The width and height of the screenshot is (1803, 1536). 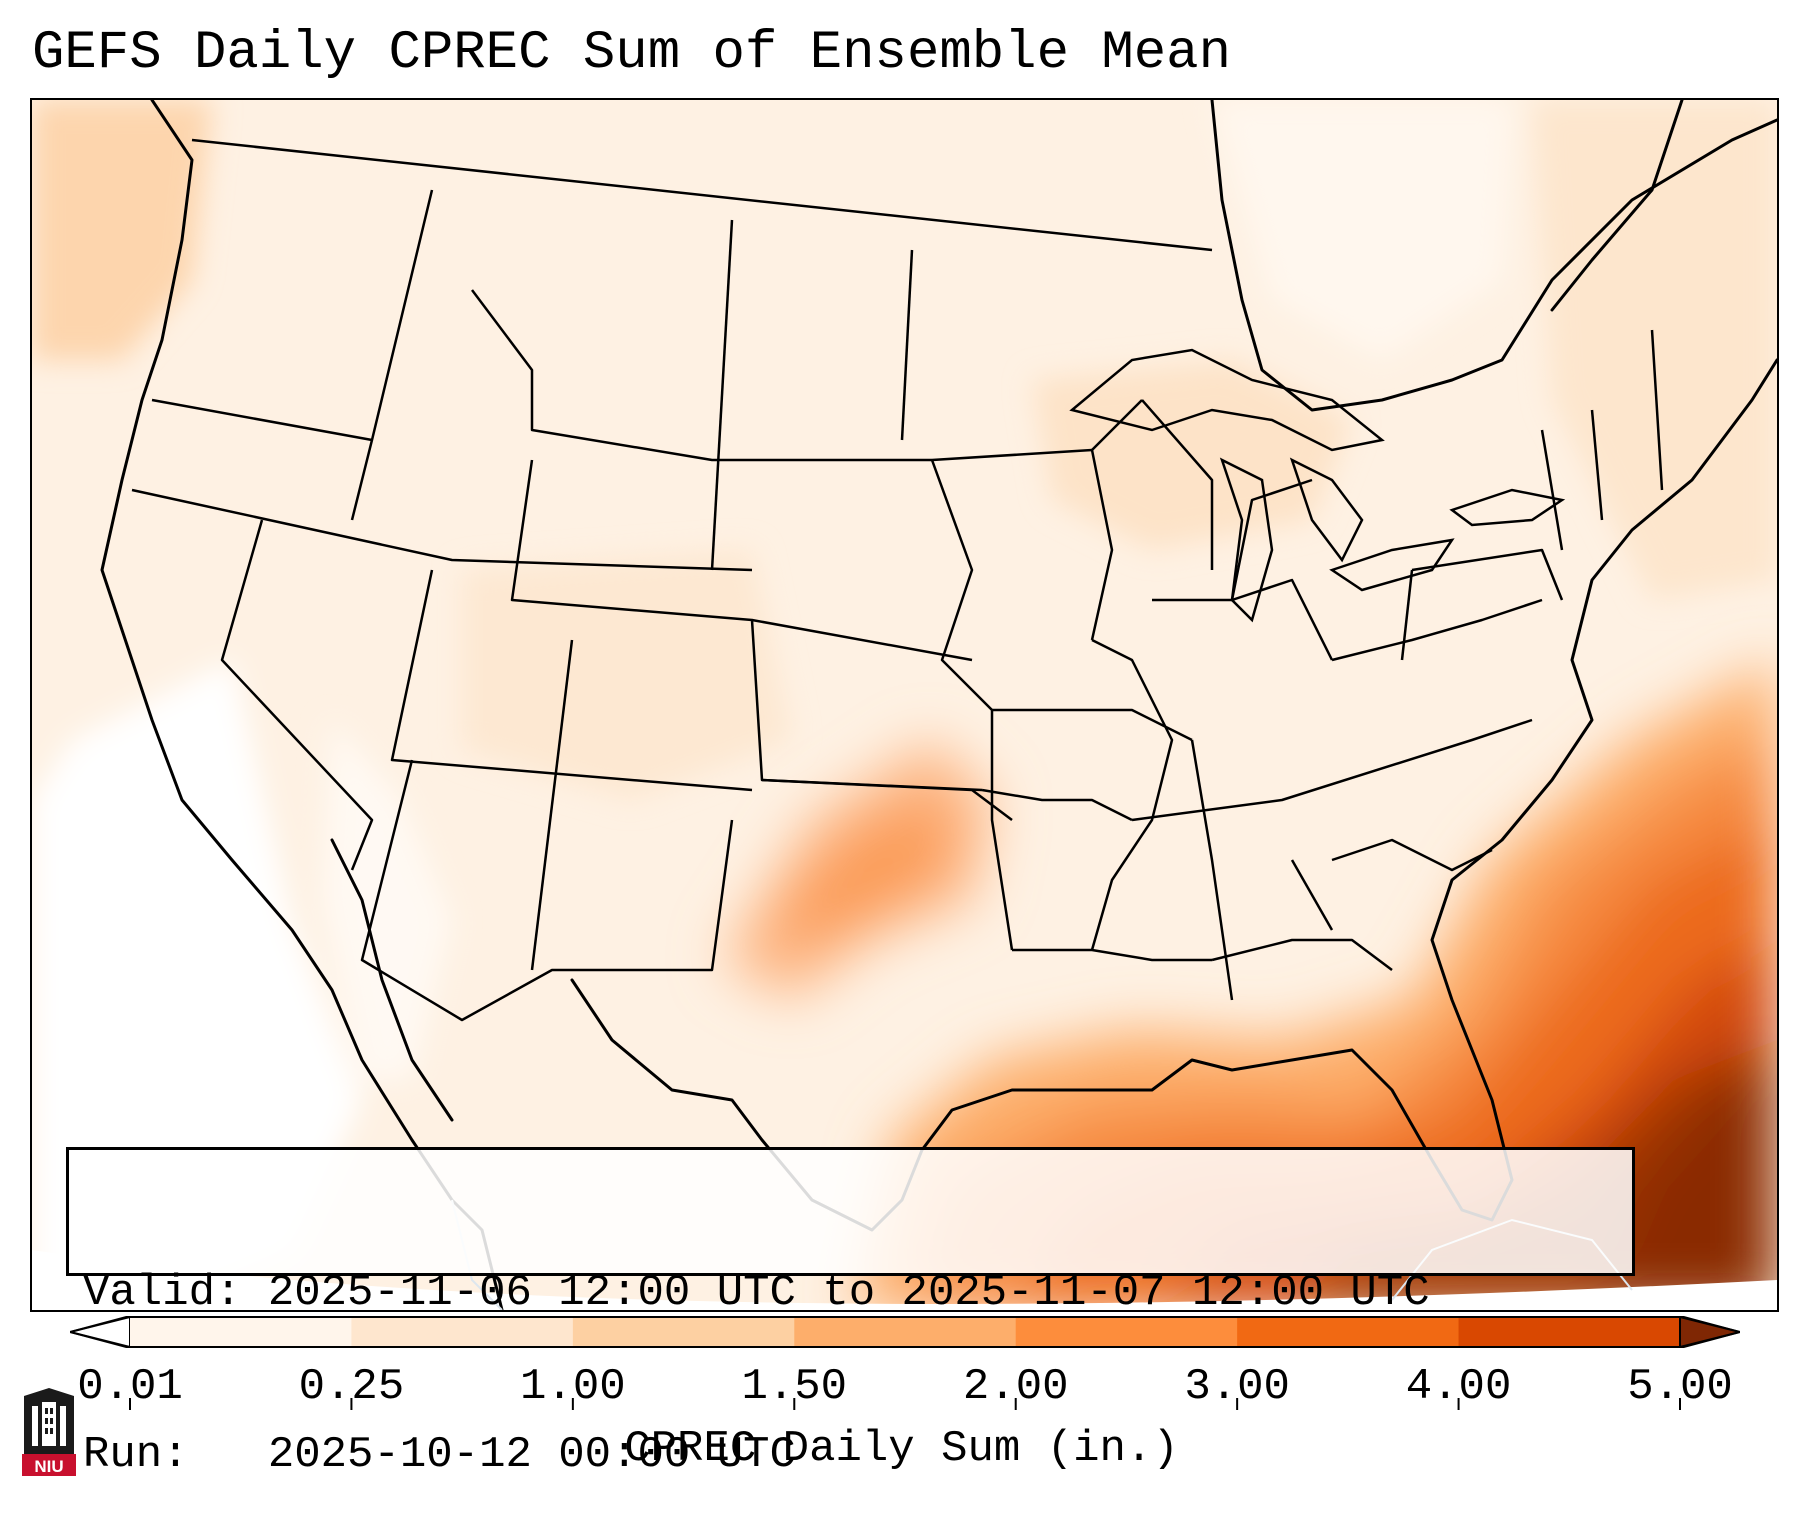 What do you see at coordinates (573, 1387) in the screenshot?
I see `colorbar-tick-label: 1.00` at bounding box center [573, 1387].